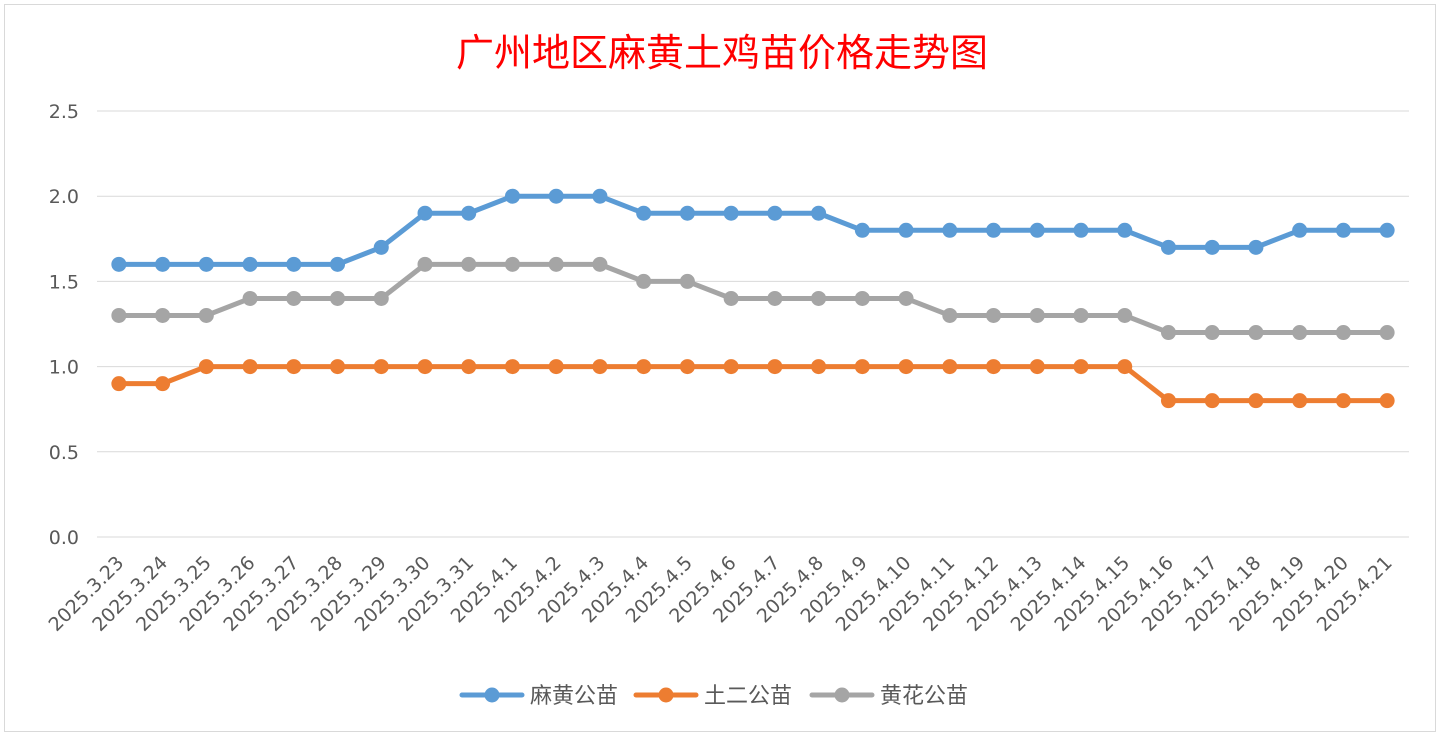  Describe the element at coordinates (64, 197) in the screenshot. I see `y-tick-label: 2.0` at that location.